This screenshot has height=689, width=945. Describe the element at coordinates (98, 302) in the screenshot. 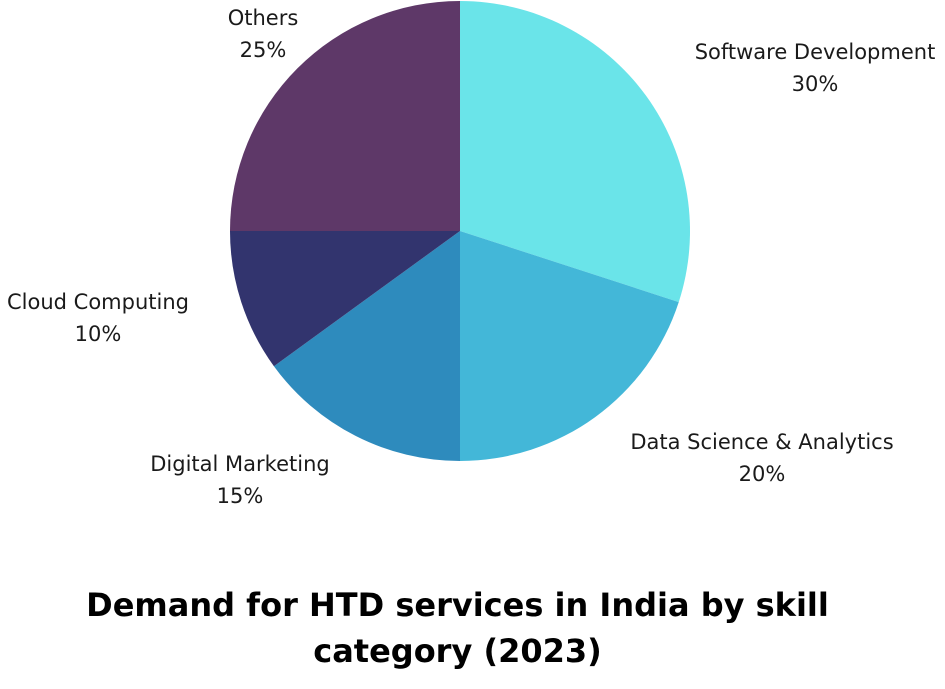

I see `slice-label-cloud-computing: Cloud Computing` at that location.